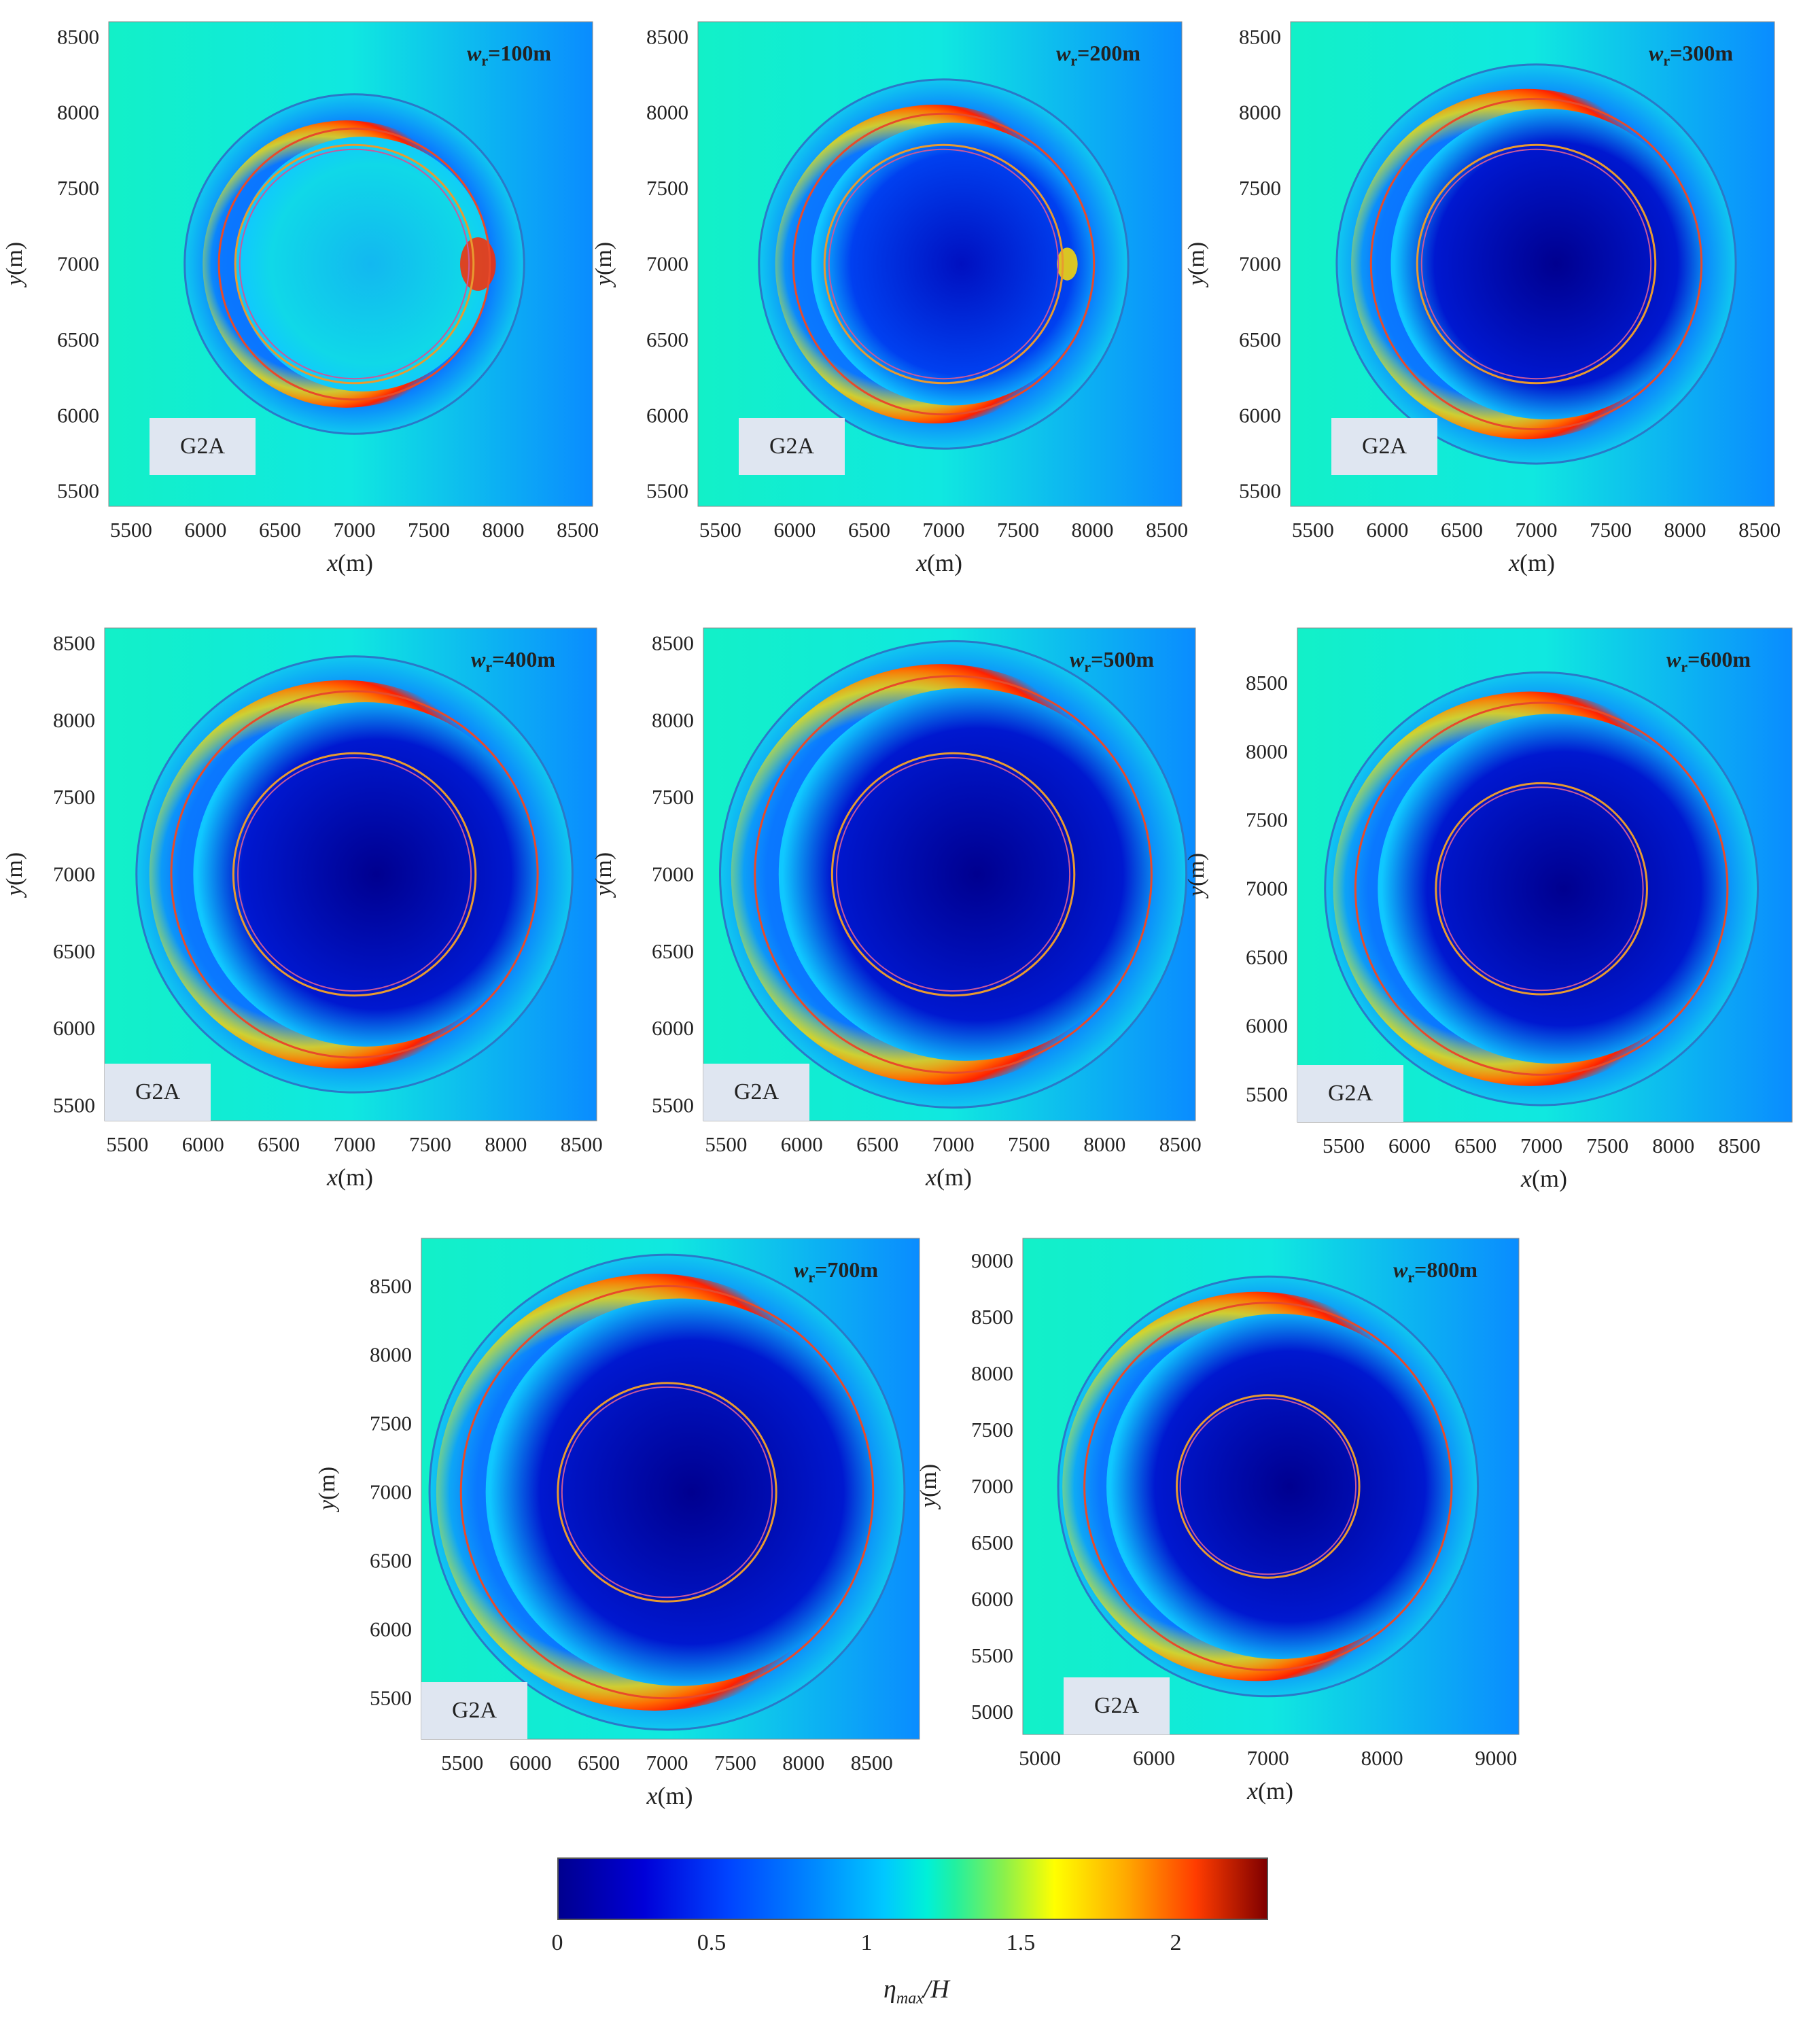 This screenshot has width=1820, height=2024. I want to click on focal-hotspot, so click(478, 264).